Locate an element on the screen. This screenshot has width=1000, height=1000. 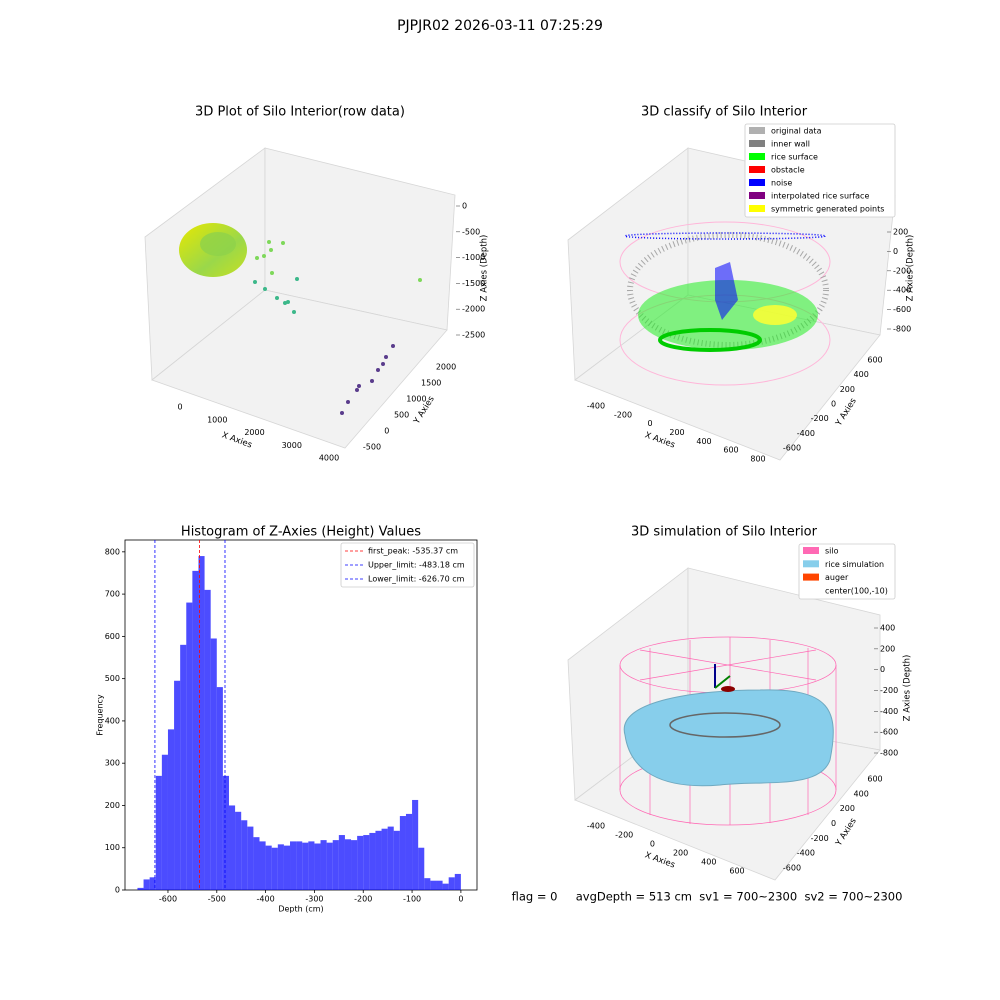
y-tick-label: 1000 is located at coordinates (416, 399).